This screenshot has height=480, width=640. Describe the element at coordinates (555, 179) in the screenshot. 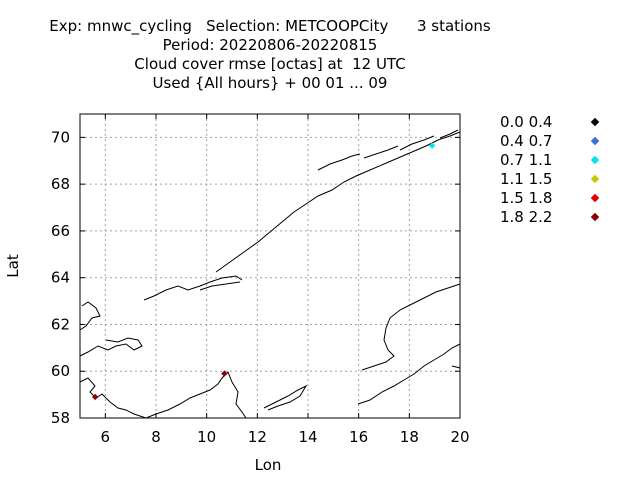

I see `legend-entry: 1.1 1.5` at that location.